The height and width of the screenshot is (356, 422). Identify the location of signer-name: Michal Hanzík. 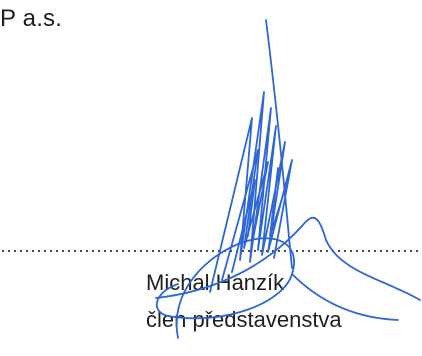
(215, 282).